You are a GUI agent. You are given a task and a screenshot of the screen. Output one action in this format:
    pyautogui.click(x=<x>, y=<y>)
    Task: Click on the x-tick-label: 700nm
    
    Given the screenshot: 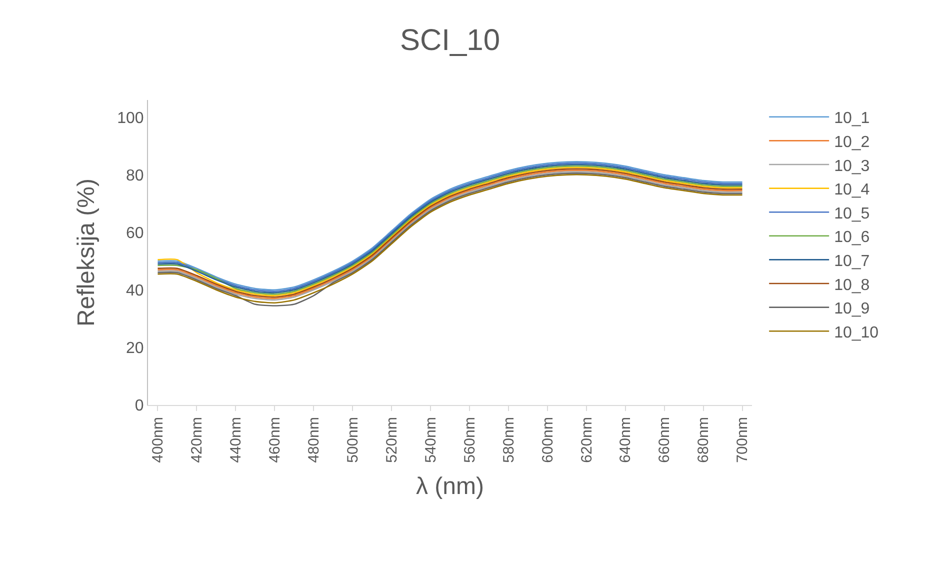 What is the action you would take?
    pyautogui.click(x=743, y=440)
    